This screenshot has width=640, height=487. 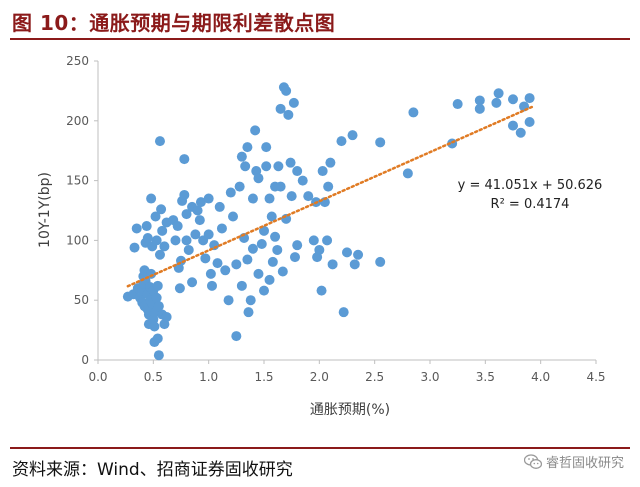 What do you see at coordinates (263, 377) in the screenshot?
I see `x-tick-label: 1.5` at bounding box center [263, 377].